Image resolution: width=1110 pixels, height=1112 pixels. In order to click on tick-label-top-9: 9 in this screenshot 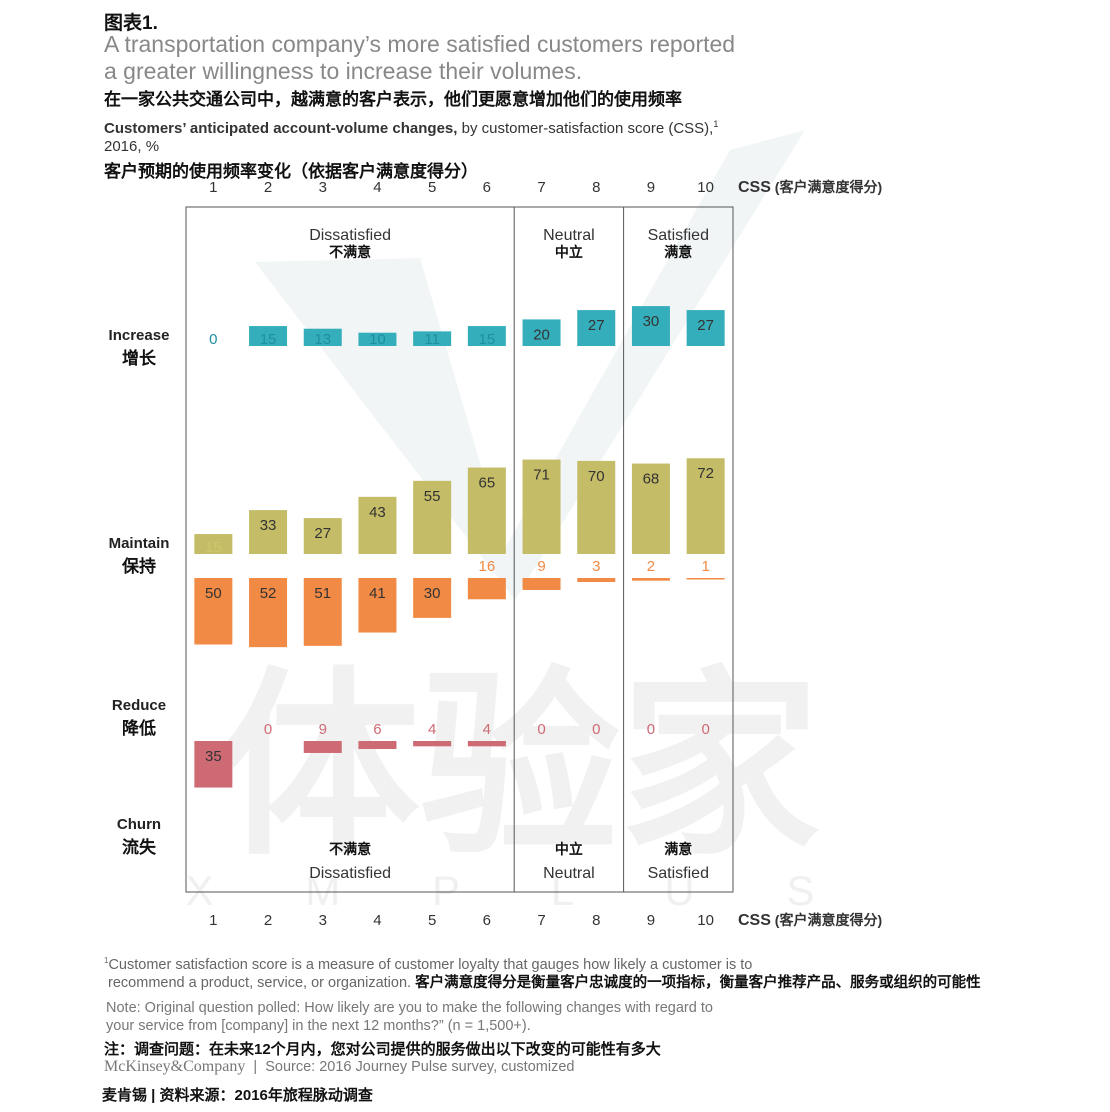, I will do `click(651, 187)`.